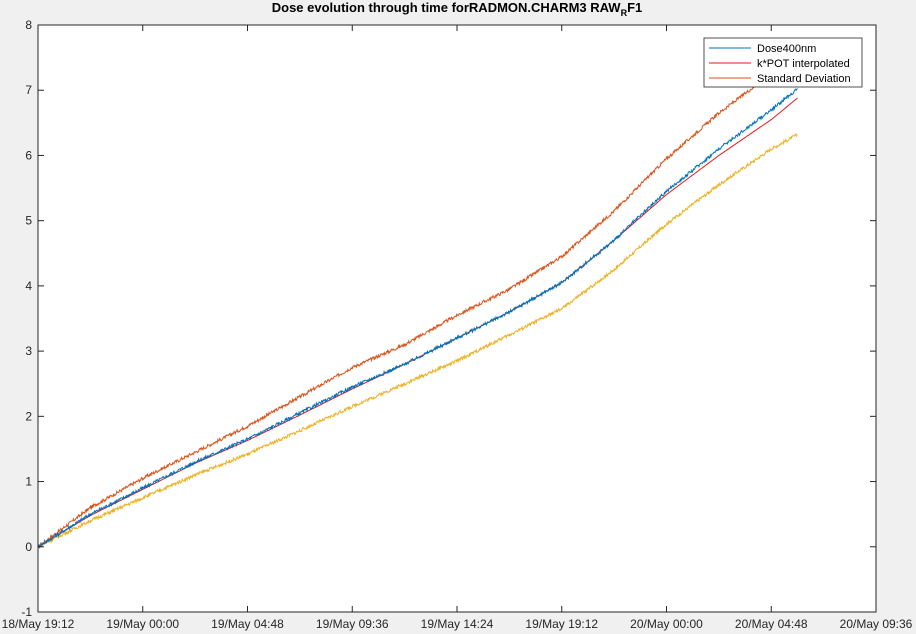 Image resolution: width=916 pixels, height=634 pixels. What do you see at coordinates (561, 624) in the screenshot?
I see `x-tick-label: 19/May 19:12` at bounding box center [561, 624].